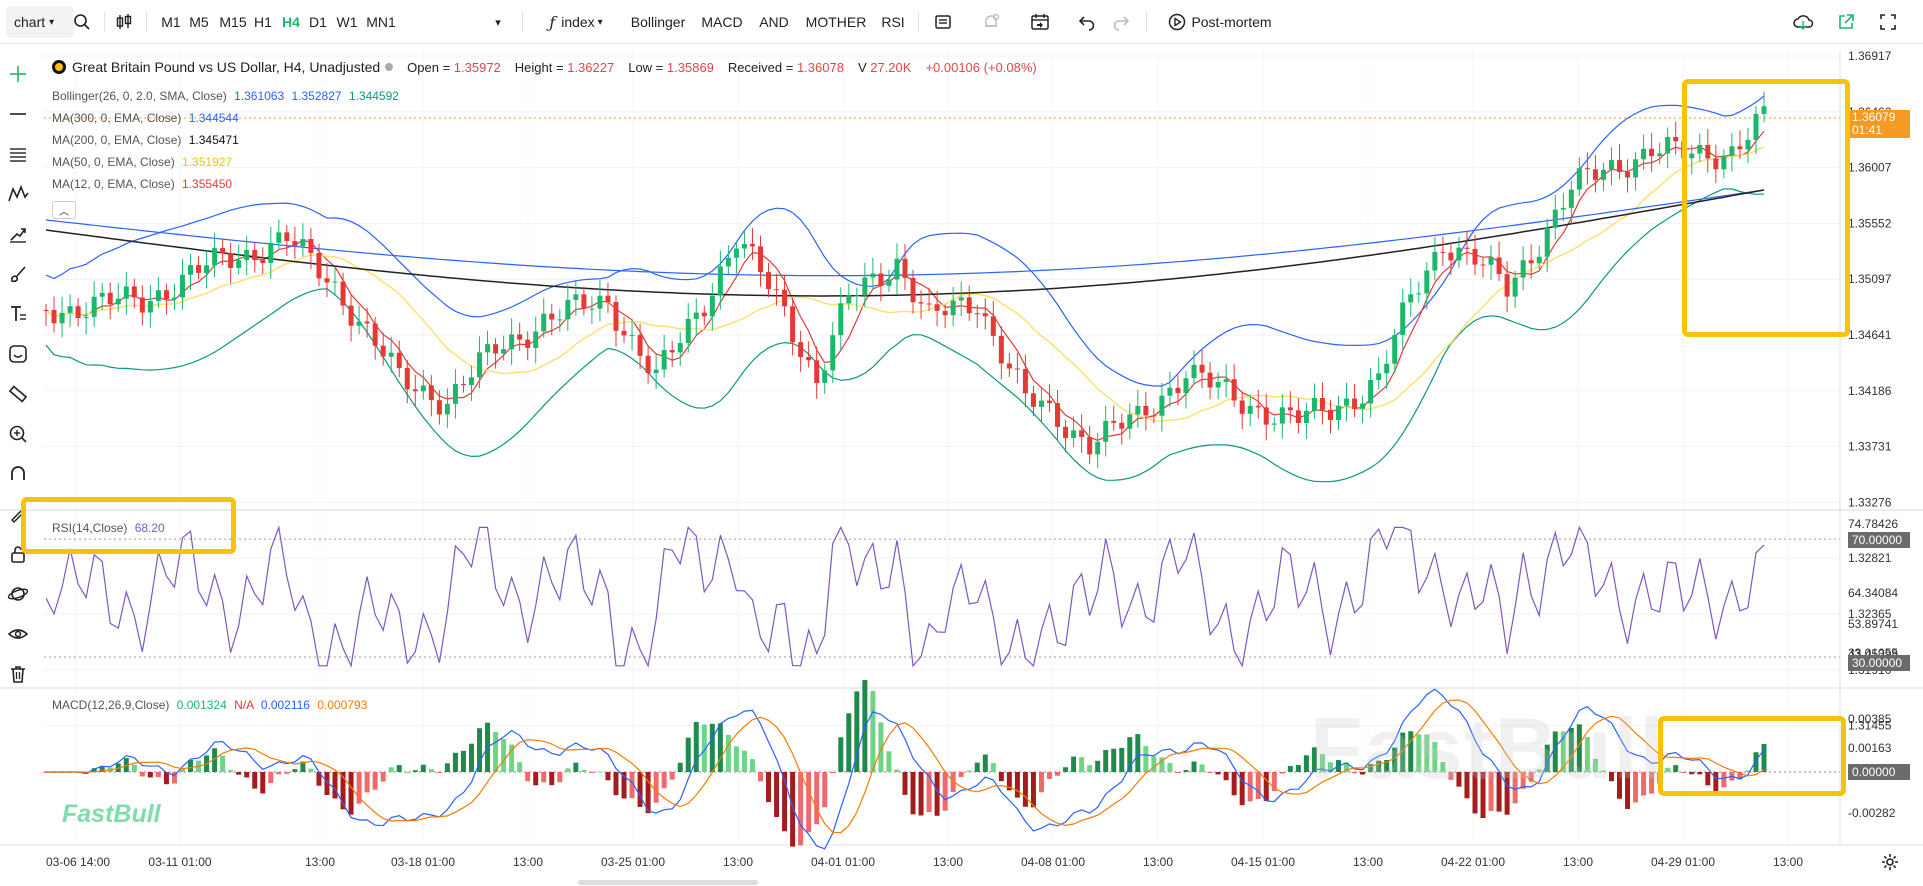 The image size is (1923, 886). Describe the element at coordinates (18, 274) in the screenshot. I see `brush-icon` at that location.